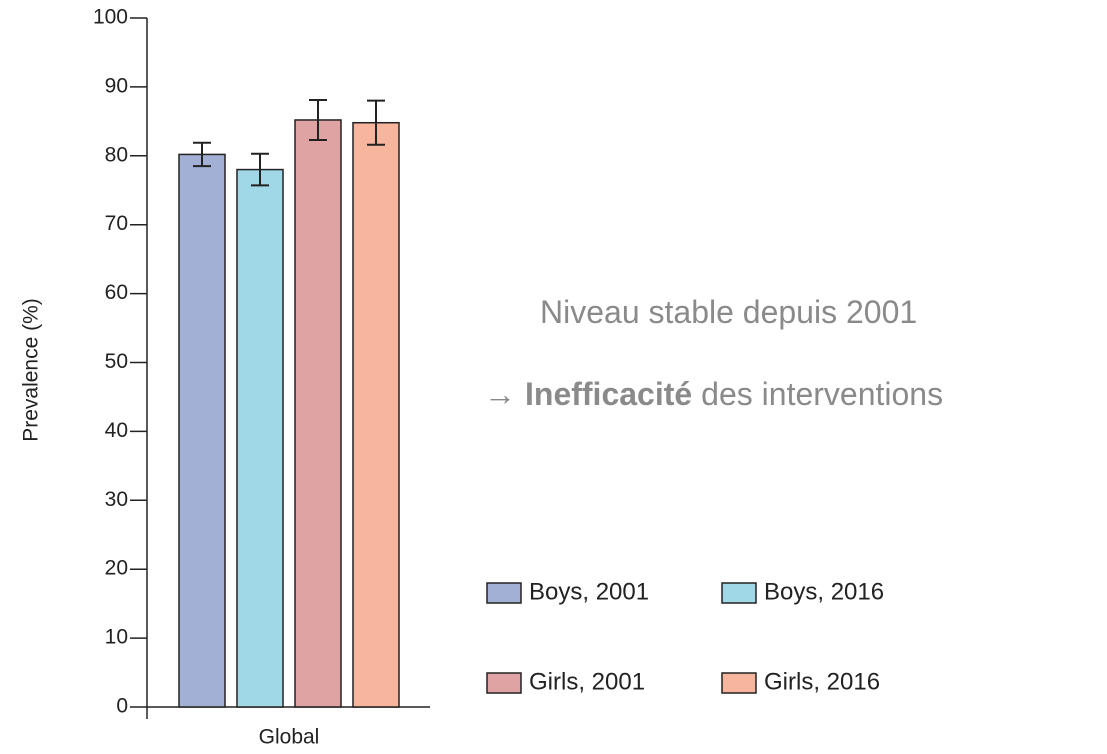 The width and height of the screenshot is (1107, 754). I want to click on legend-label: Boys, 2001, so click(589, 591).